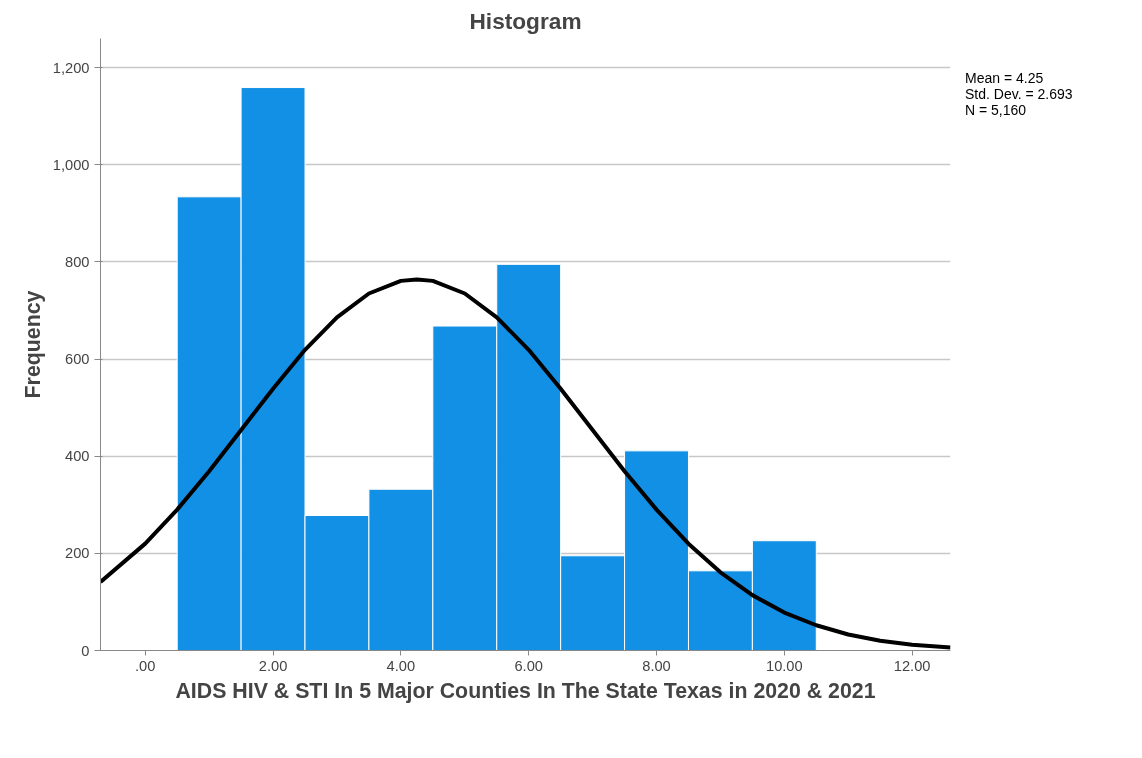 The image size is (1142, 758). What do you see at coordinates (145, 665) in the screenshot?
I see `x-tick-label: .00` at bounding box center [145, 665].